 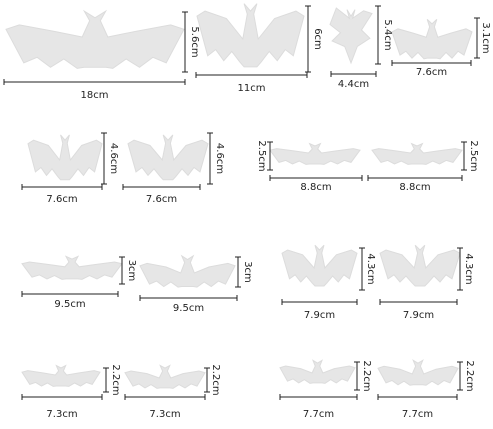 I want to click on sticker-bat-7-6cm-c: 7.6cm 4.6cm, so click(x=173, y=168).